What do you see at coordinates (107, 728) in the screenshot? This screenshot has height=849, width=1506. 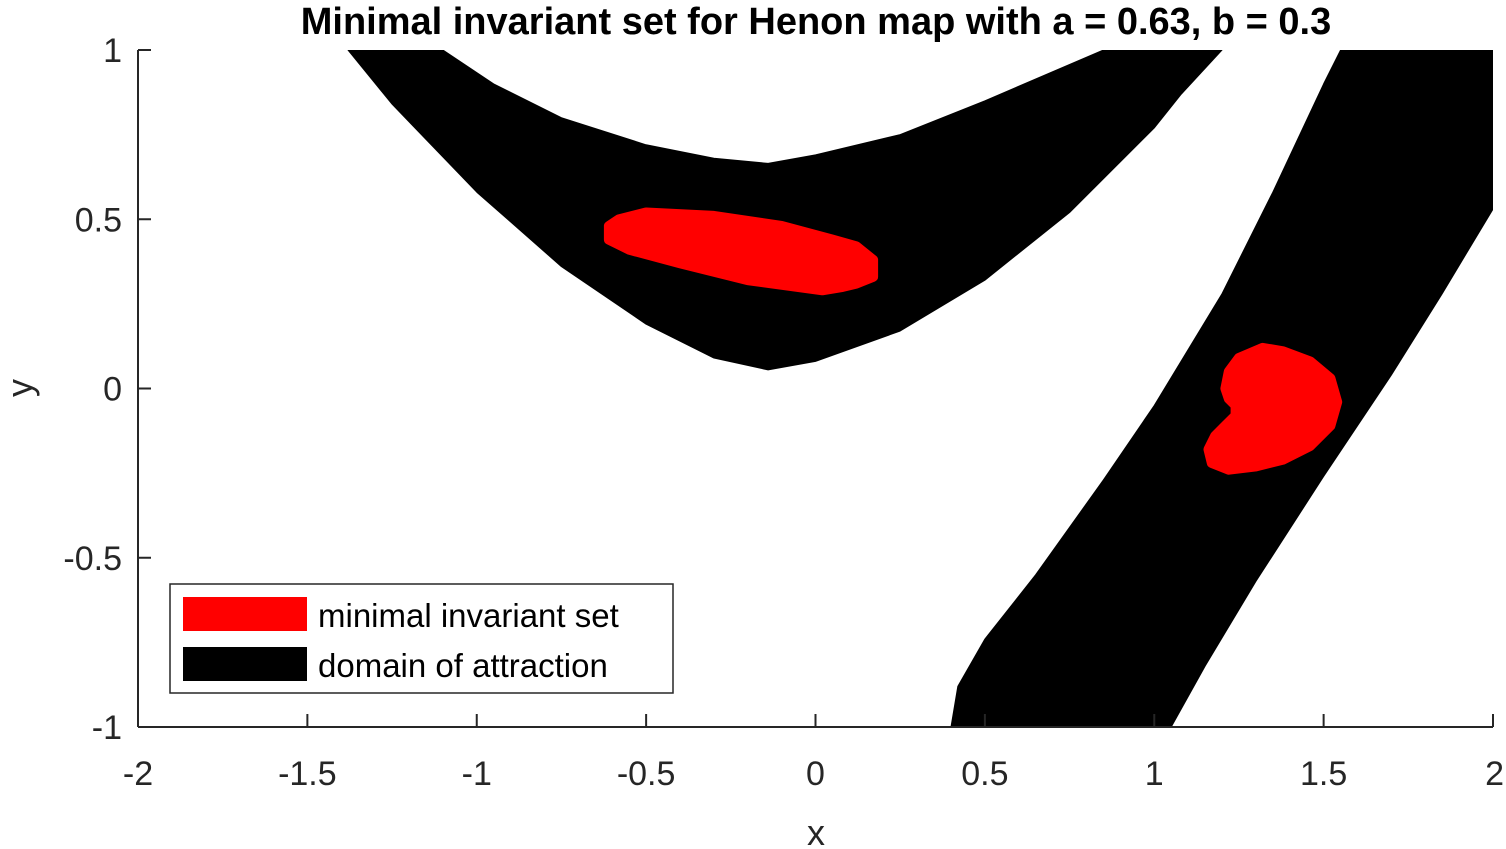 I see `y-tick-label: -1` at bounding box center [107, 728].